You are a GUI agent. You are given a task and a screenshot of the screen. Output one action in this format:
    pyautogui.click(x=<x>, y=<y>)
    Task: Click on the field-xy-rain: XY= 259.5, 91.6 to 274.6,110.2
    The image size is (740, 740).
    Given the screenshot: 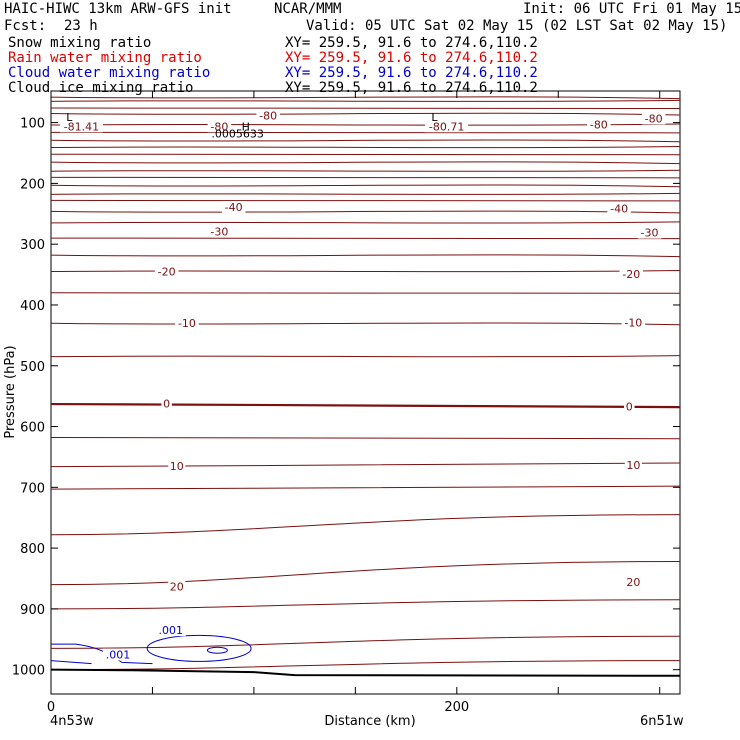 What is the action you would take?
    pyautogui.click(x=411, y=58)
    